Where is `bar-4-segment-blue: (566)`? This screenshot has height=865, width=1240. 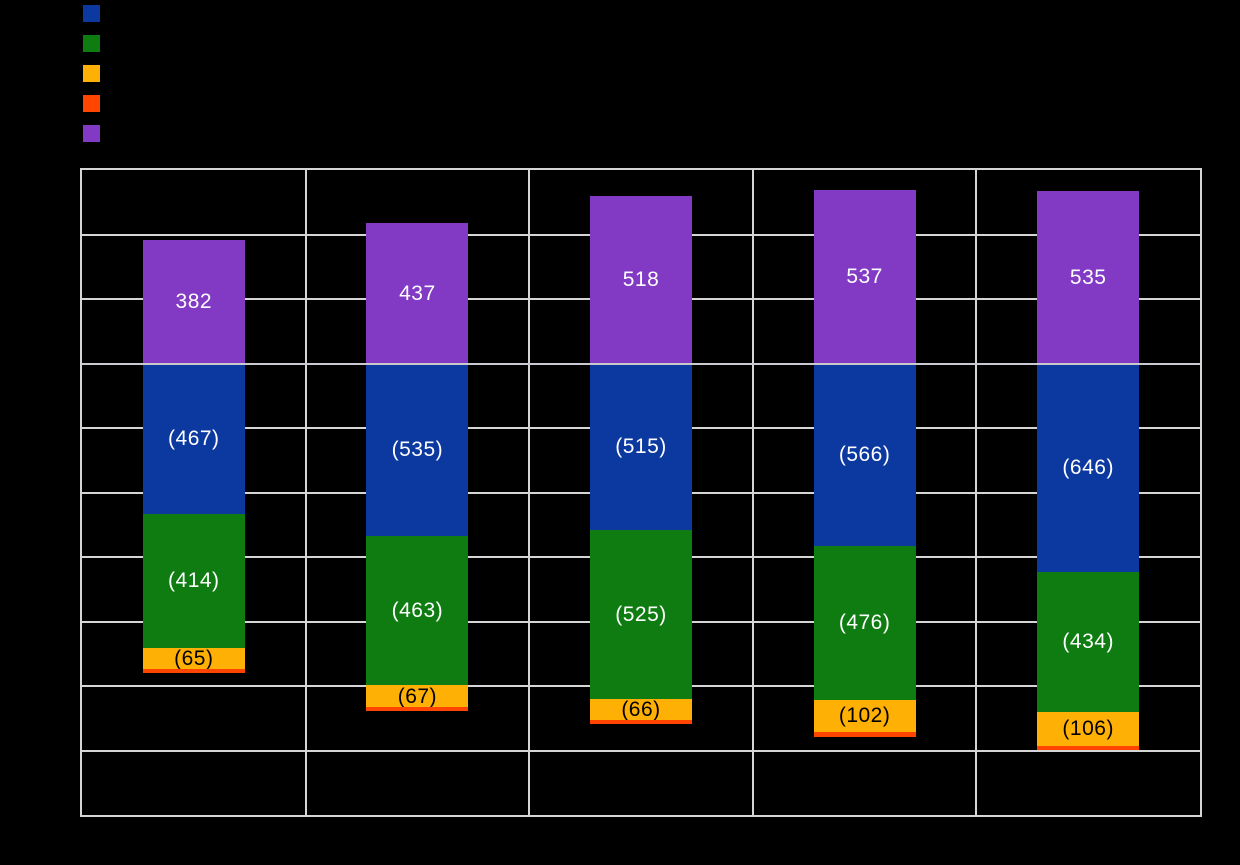 bar-4-segment-blue: (566) is located at coordinates (864, 455).